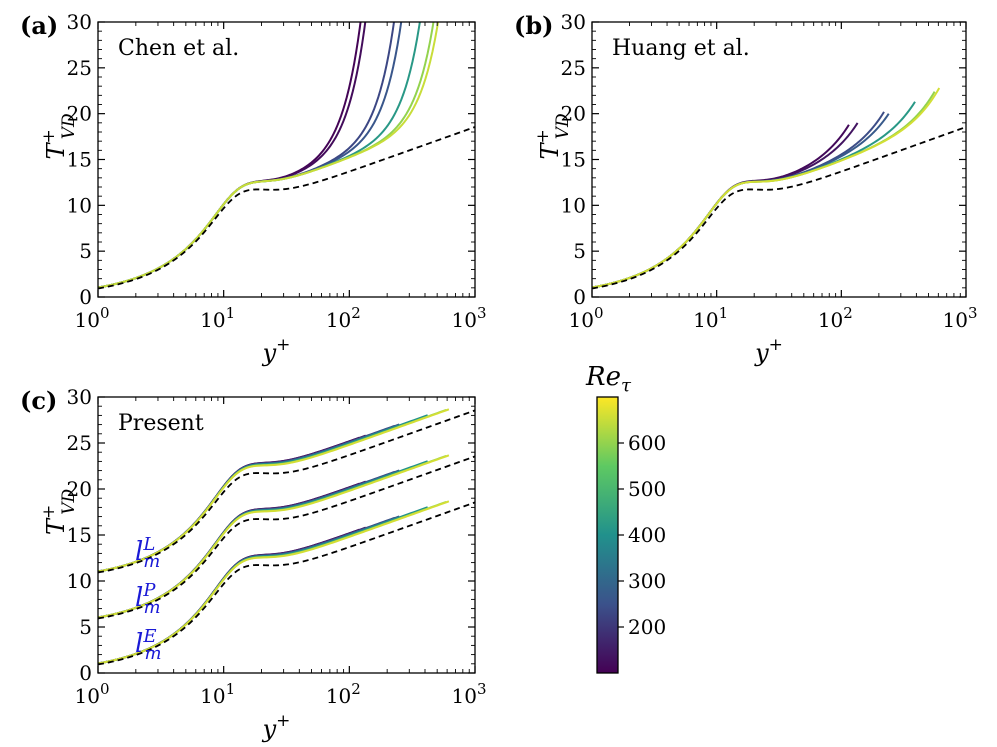 The image size is (997, 747). I want to click on colorbar-tick-label: 400, so click(647, 535).